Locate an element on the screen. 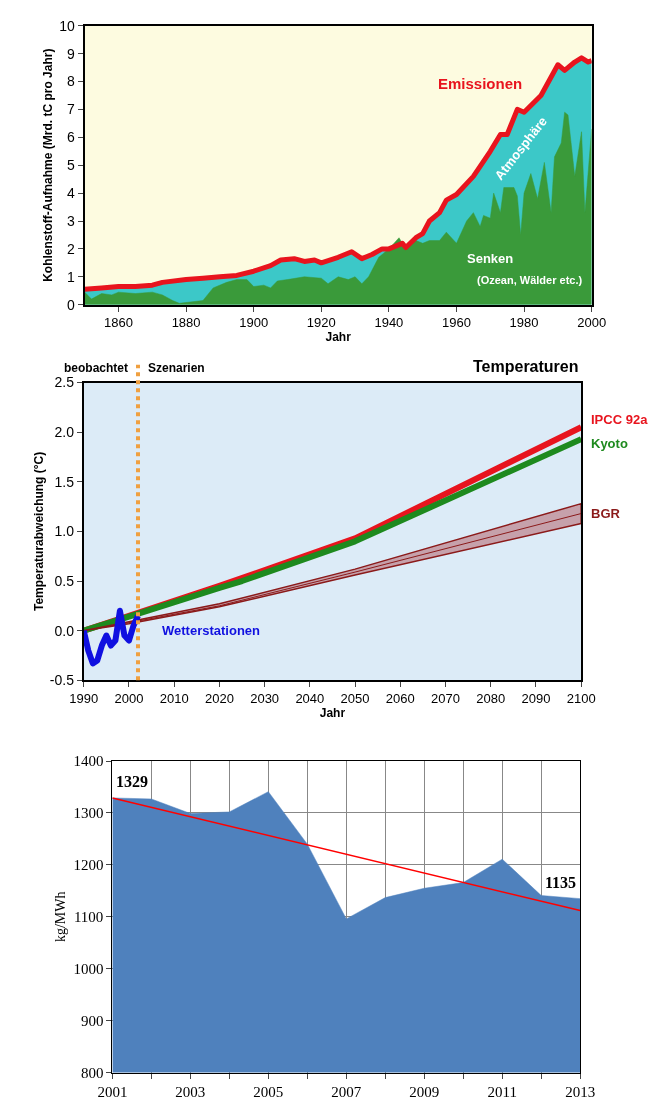  y-tick-label: 800 is located at coordinates (92, 1072).